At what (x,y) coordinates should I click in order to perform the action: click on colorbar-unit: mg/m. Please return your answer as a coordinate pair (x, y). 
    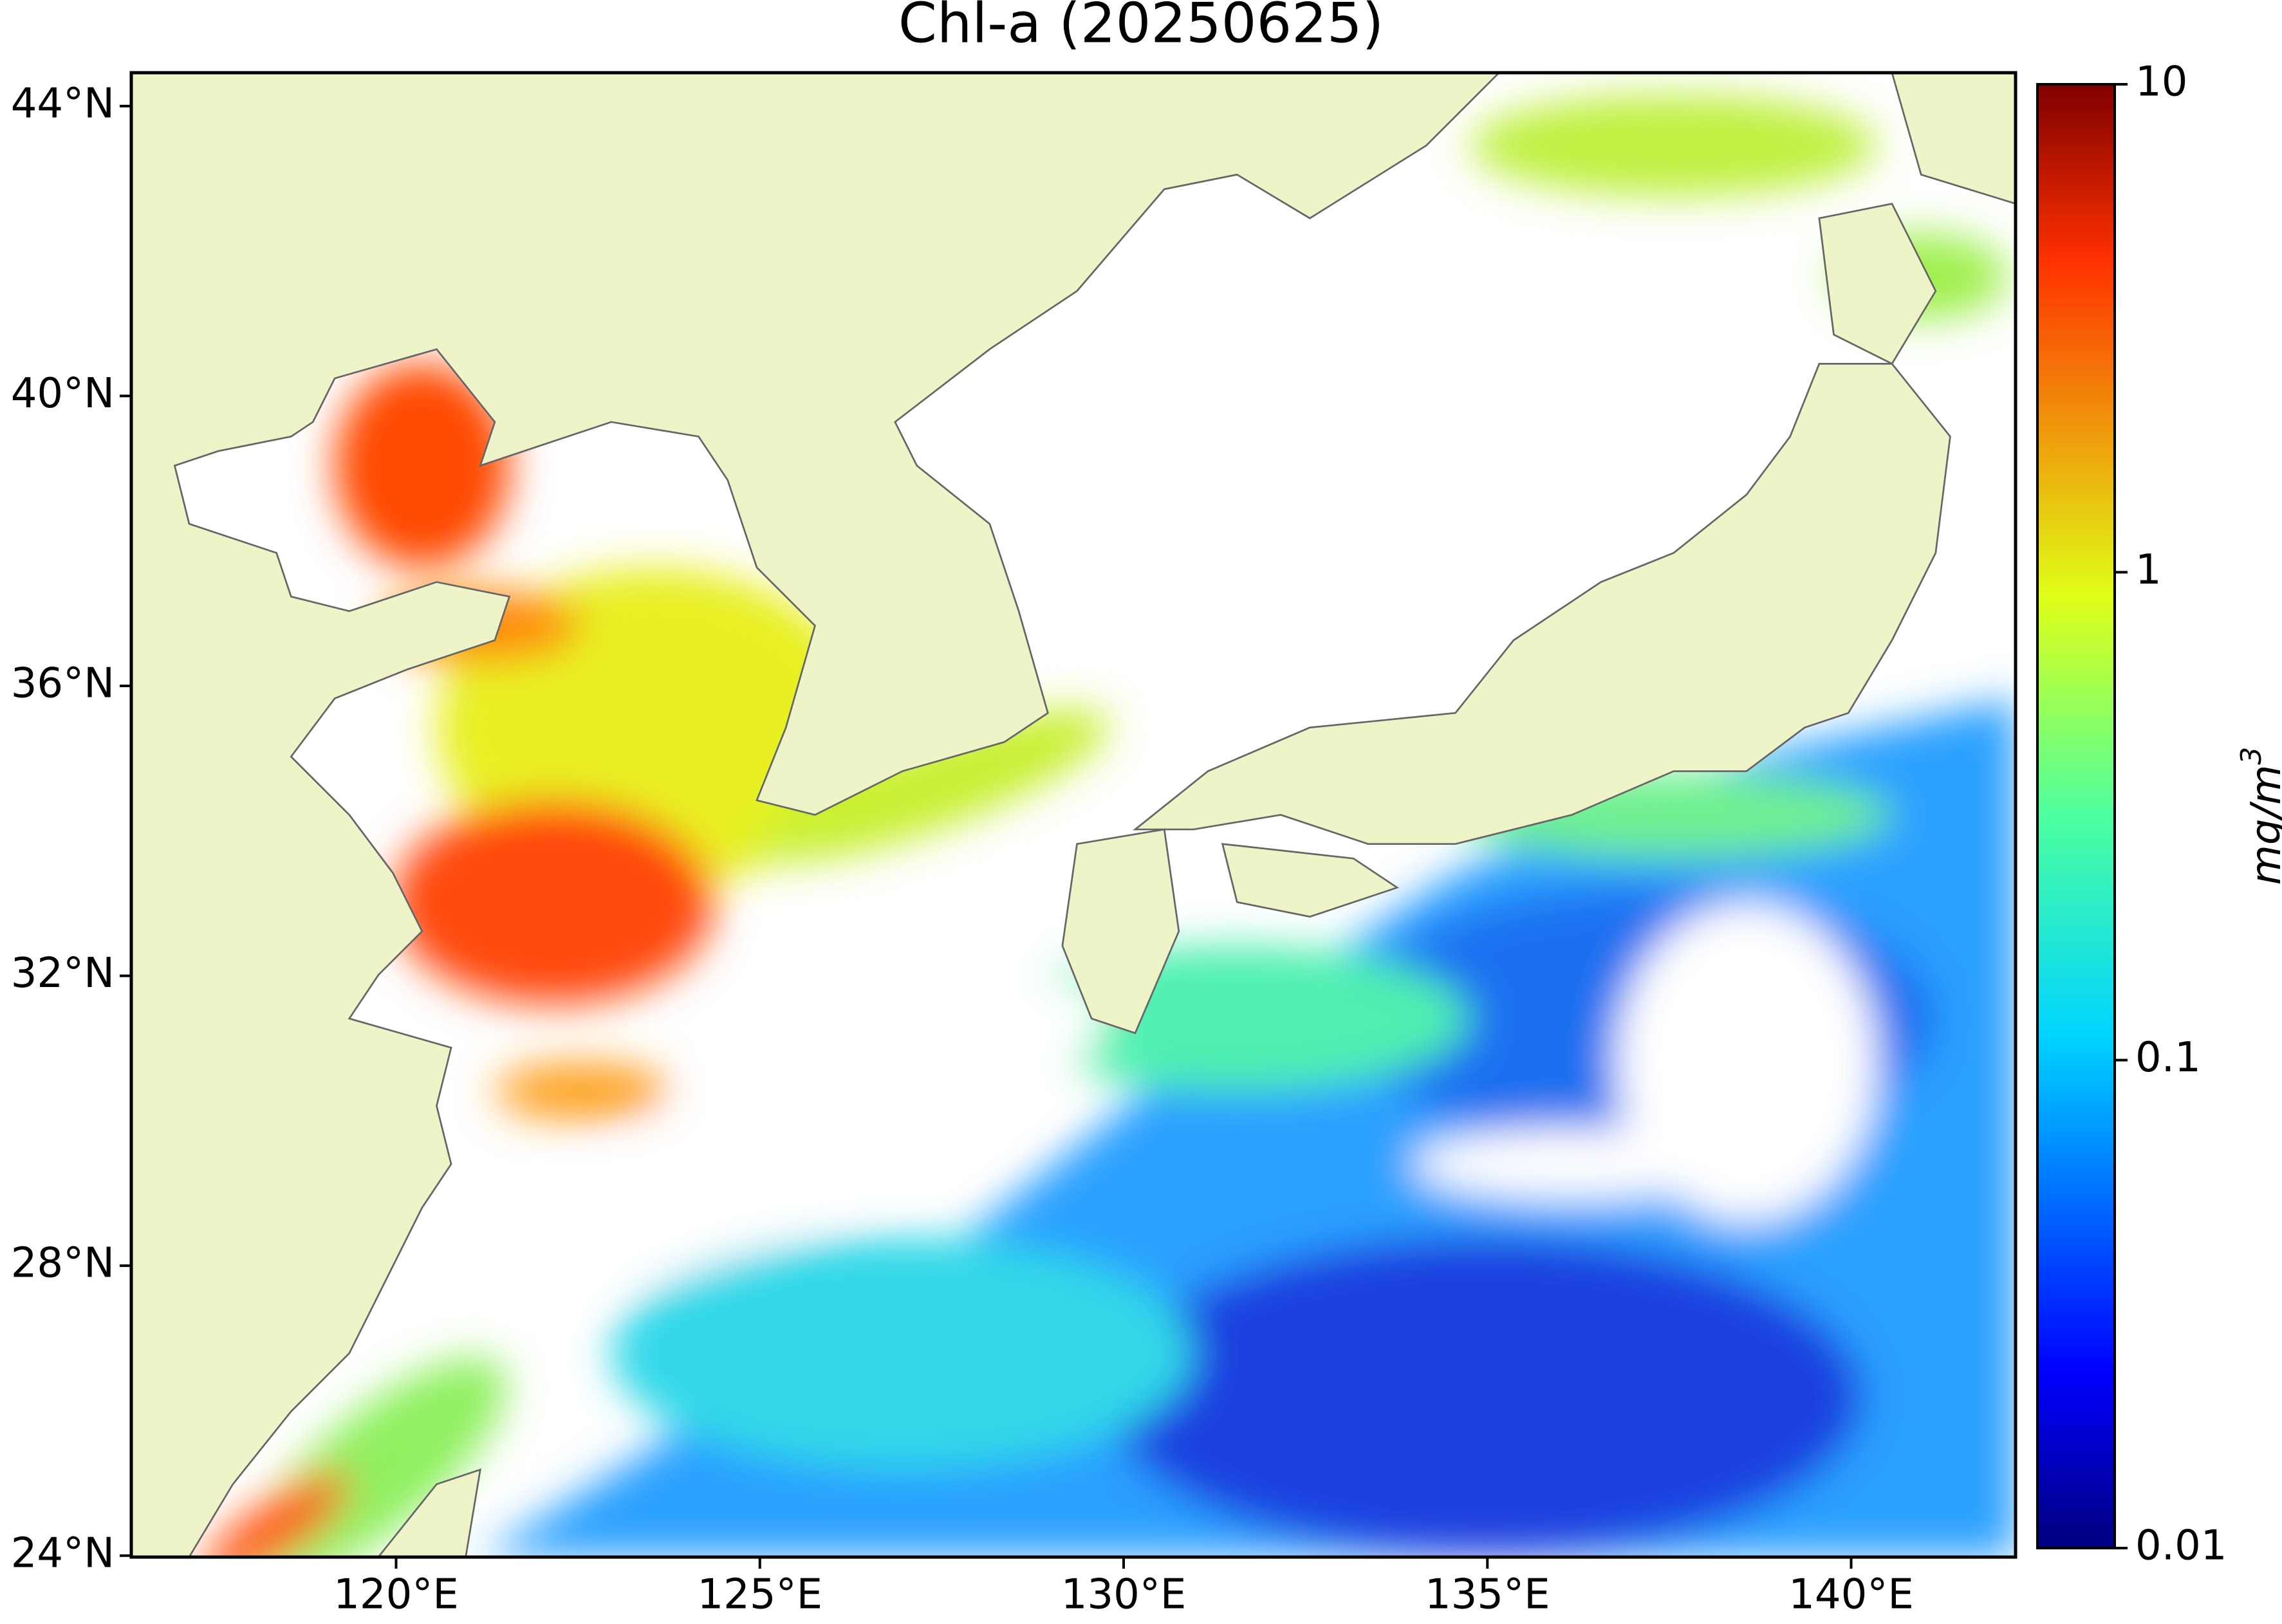
    Looking at the image, I should click on (2262, 825).